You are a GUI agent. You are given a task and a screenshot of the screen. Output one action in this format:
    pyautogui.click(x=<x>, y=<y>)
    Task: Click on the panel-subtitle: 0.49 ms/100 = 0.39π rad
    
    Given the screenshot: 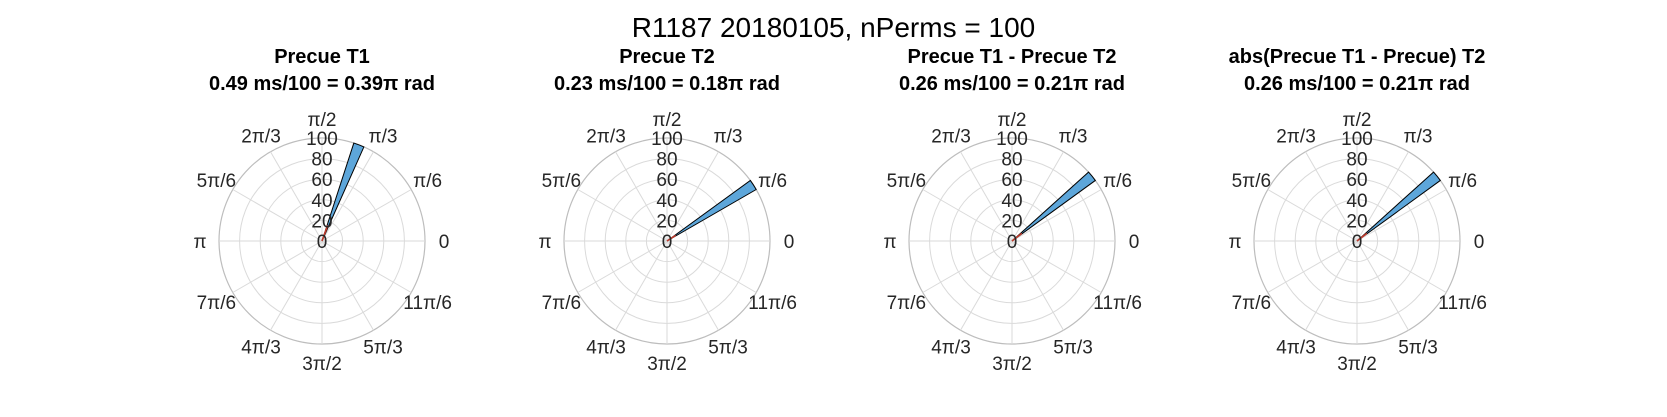 What is the action you would take?
    pyautogui.click(x=322, y=84)
    